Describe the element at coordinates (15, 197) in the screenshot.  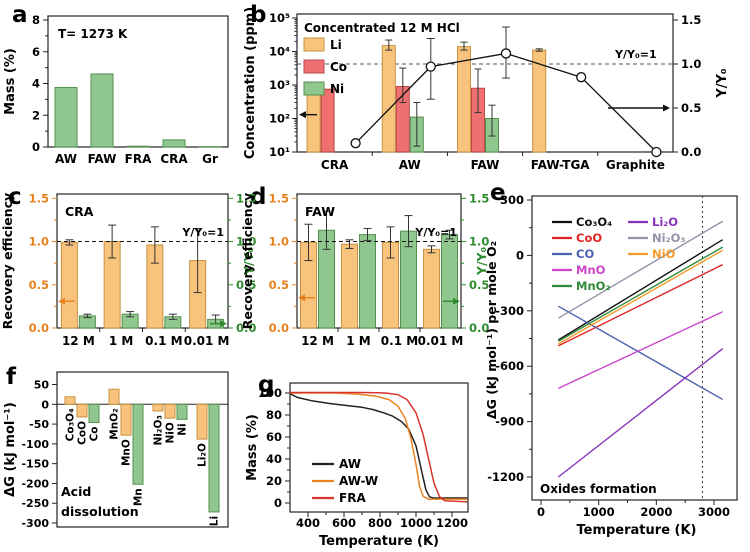
I see `panel-c-label: c` at that location.